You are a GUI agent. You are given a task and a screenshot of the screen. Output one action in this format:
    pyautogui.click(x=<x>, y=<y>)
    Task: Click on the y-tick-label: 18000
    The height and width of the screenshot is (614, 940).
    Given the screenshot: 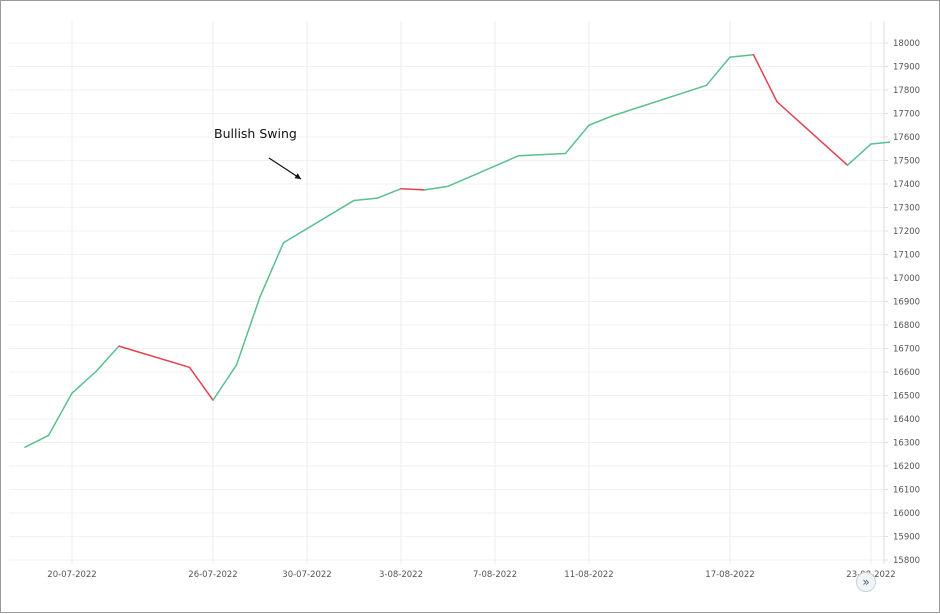 What is the action you would take?
    pyautogui.click(x=906, y=44)
    